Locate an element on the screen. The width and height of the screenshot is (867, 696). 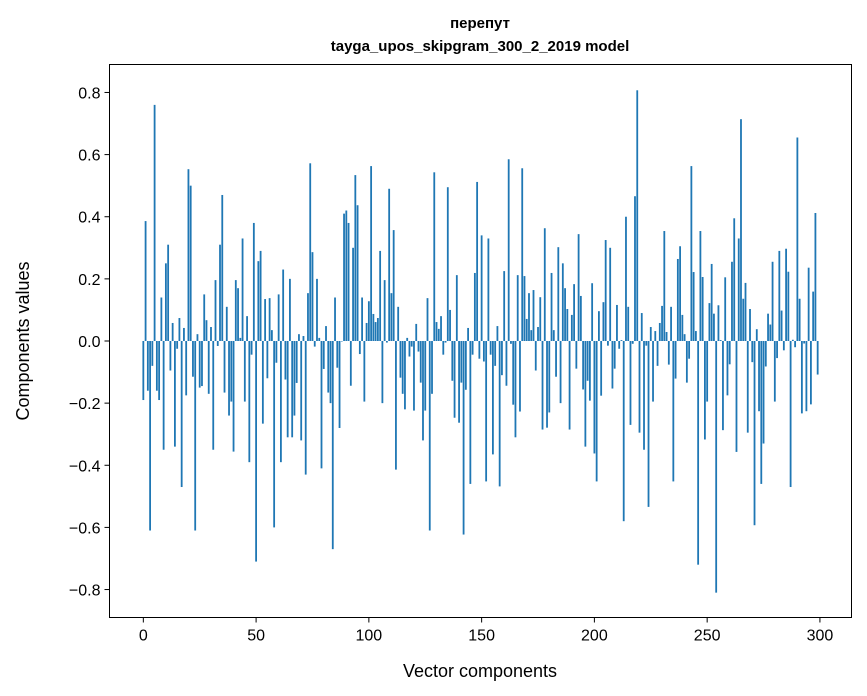
x-axis-ticks: 0 50 100 150 200 250 300 is located at coordinates (486, 631).